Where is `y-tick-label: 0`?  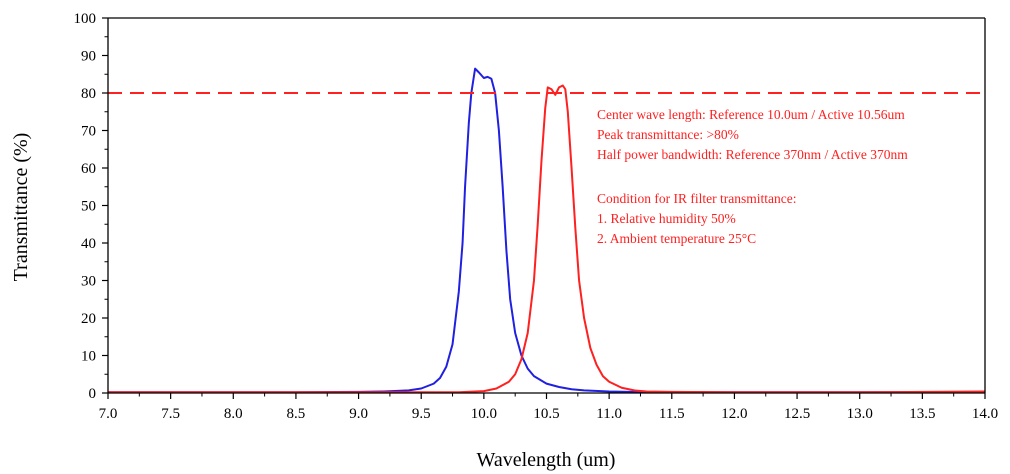 y-tick-label: 0 is located at coordinates (93, 394).